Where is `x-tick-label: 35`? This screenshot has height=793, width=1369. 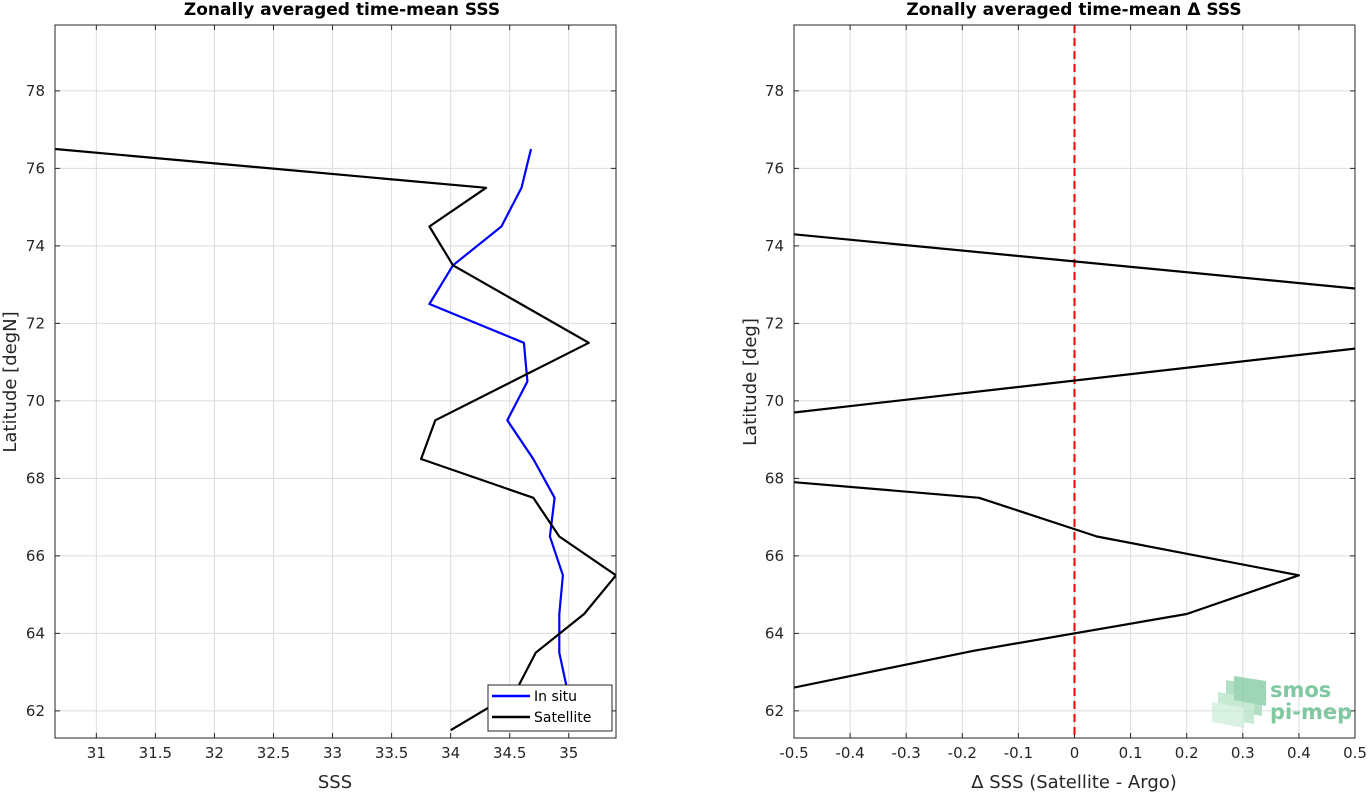 x-tick-label: 35 is located at coordinates (568, 753).